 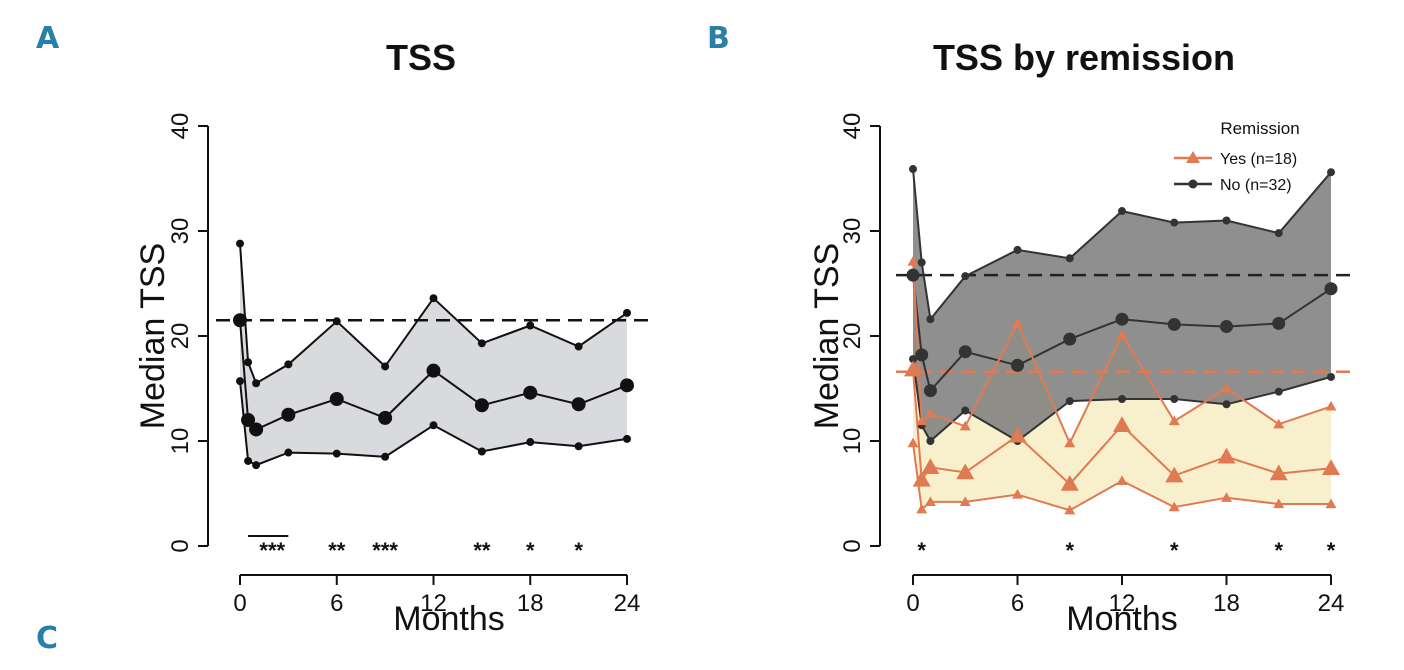 What do you see at coordinates (1258, 159) in the screenshot?
I see `legend-label-yes: Yes (n=18)` at bounding box center [1258, 159].